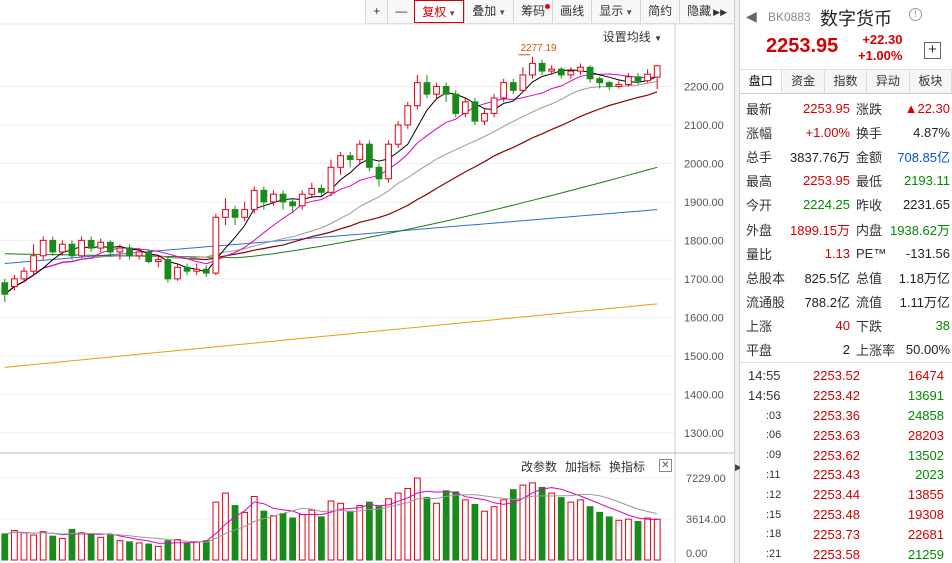  What do you see at coordinates (331, 236) in the screenshot?
I see `ma120-line` at bounding box center [331, 236].